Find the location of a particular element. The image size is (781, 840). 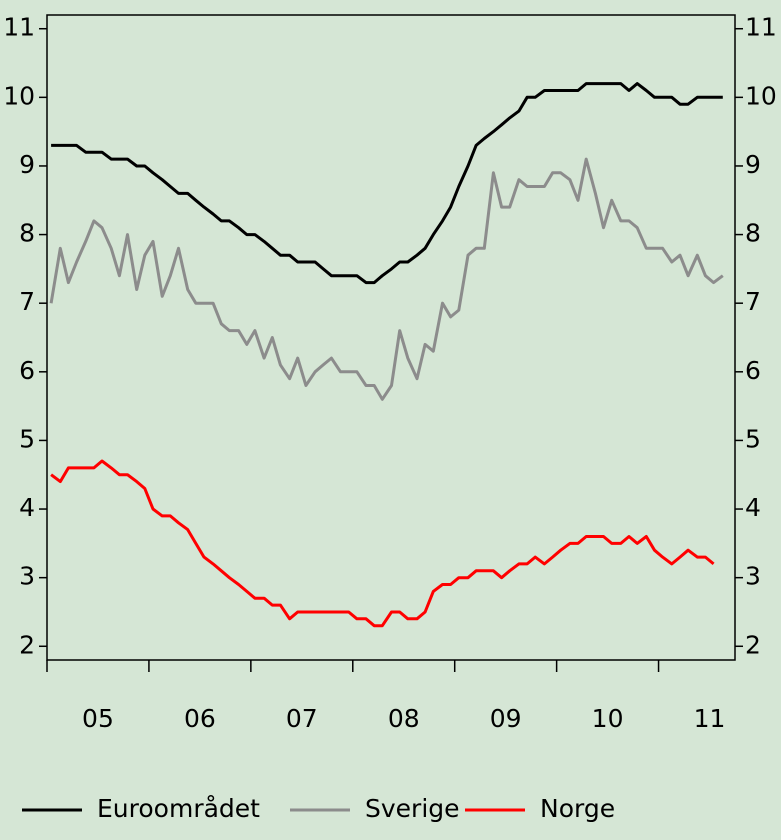

y-tick-label: 2 is located at coordinates (27, 644).